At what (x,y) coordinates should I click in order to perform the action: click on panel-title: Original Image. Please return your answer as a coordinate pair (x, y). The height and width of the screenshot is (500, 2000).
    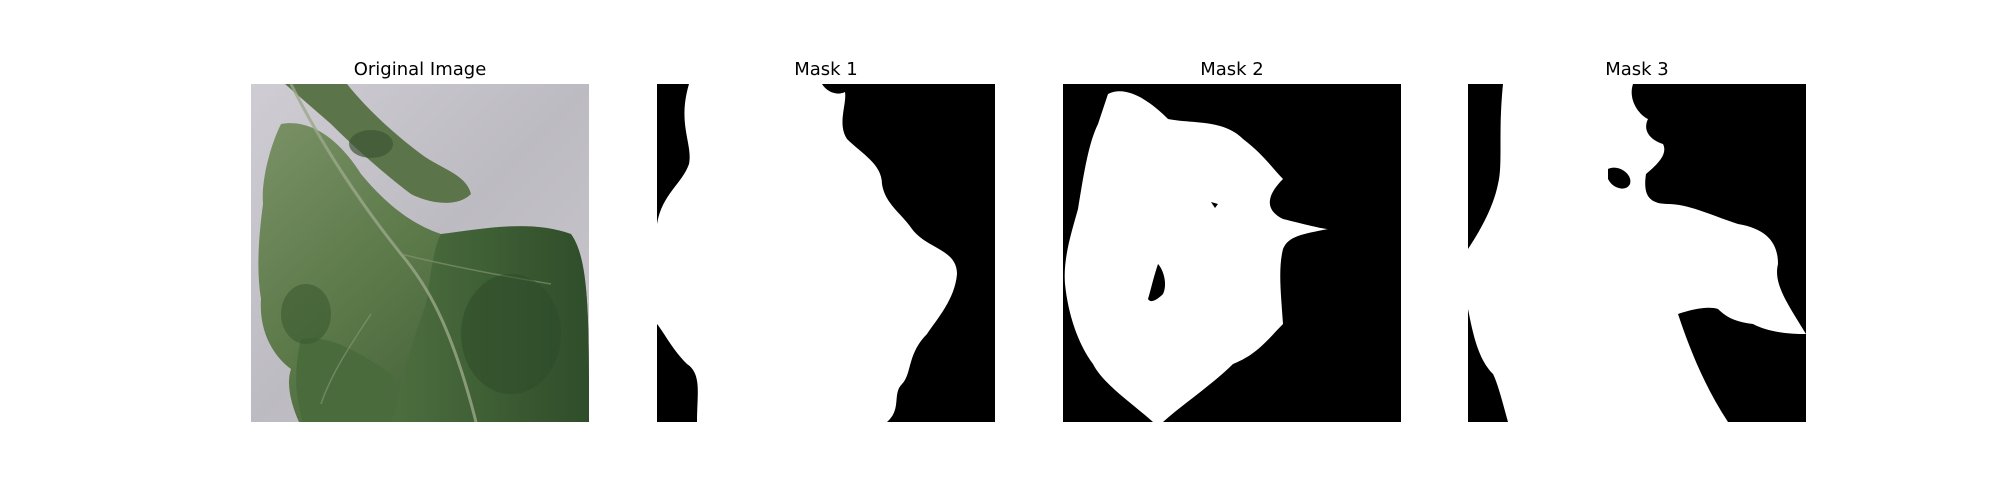
    Looking at the image, I should click on (420, 69).